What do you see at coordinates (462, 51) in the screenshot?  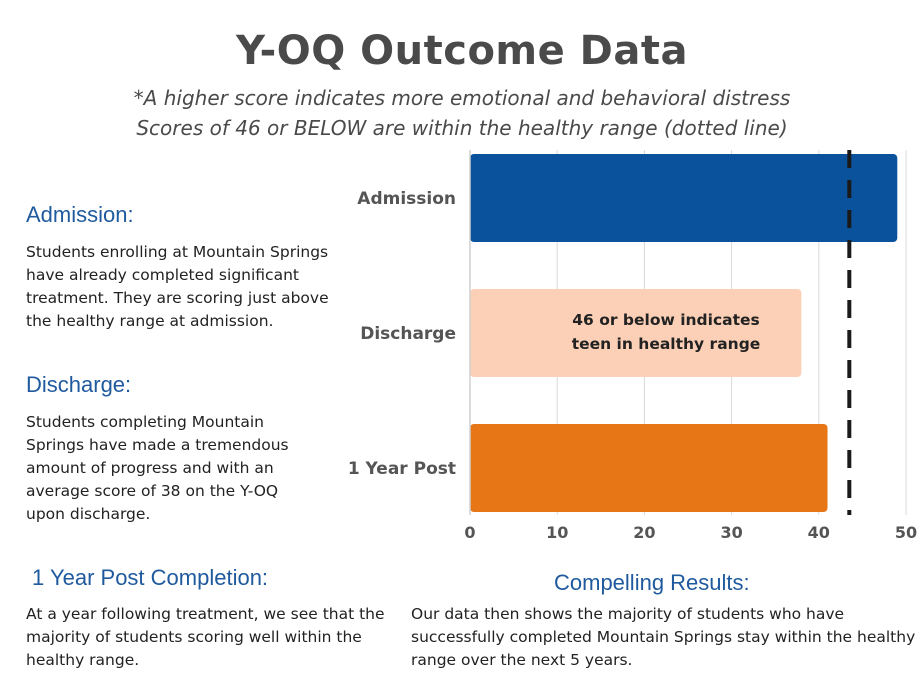 I see `page-title: Y-OQ Outcome Data` at bounding box center [462, 51].